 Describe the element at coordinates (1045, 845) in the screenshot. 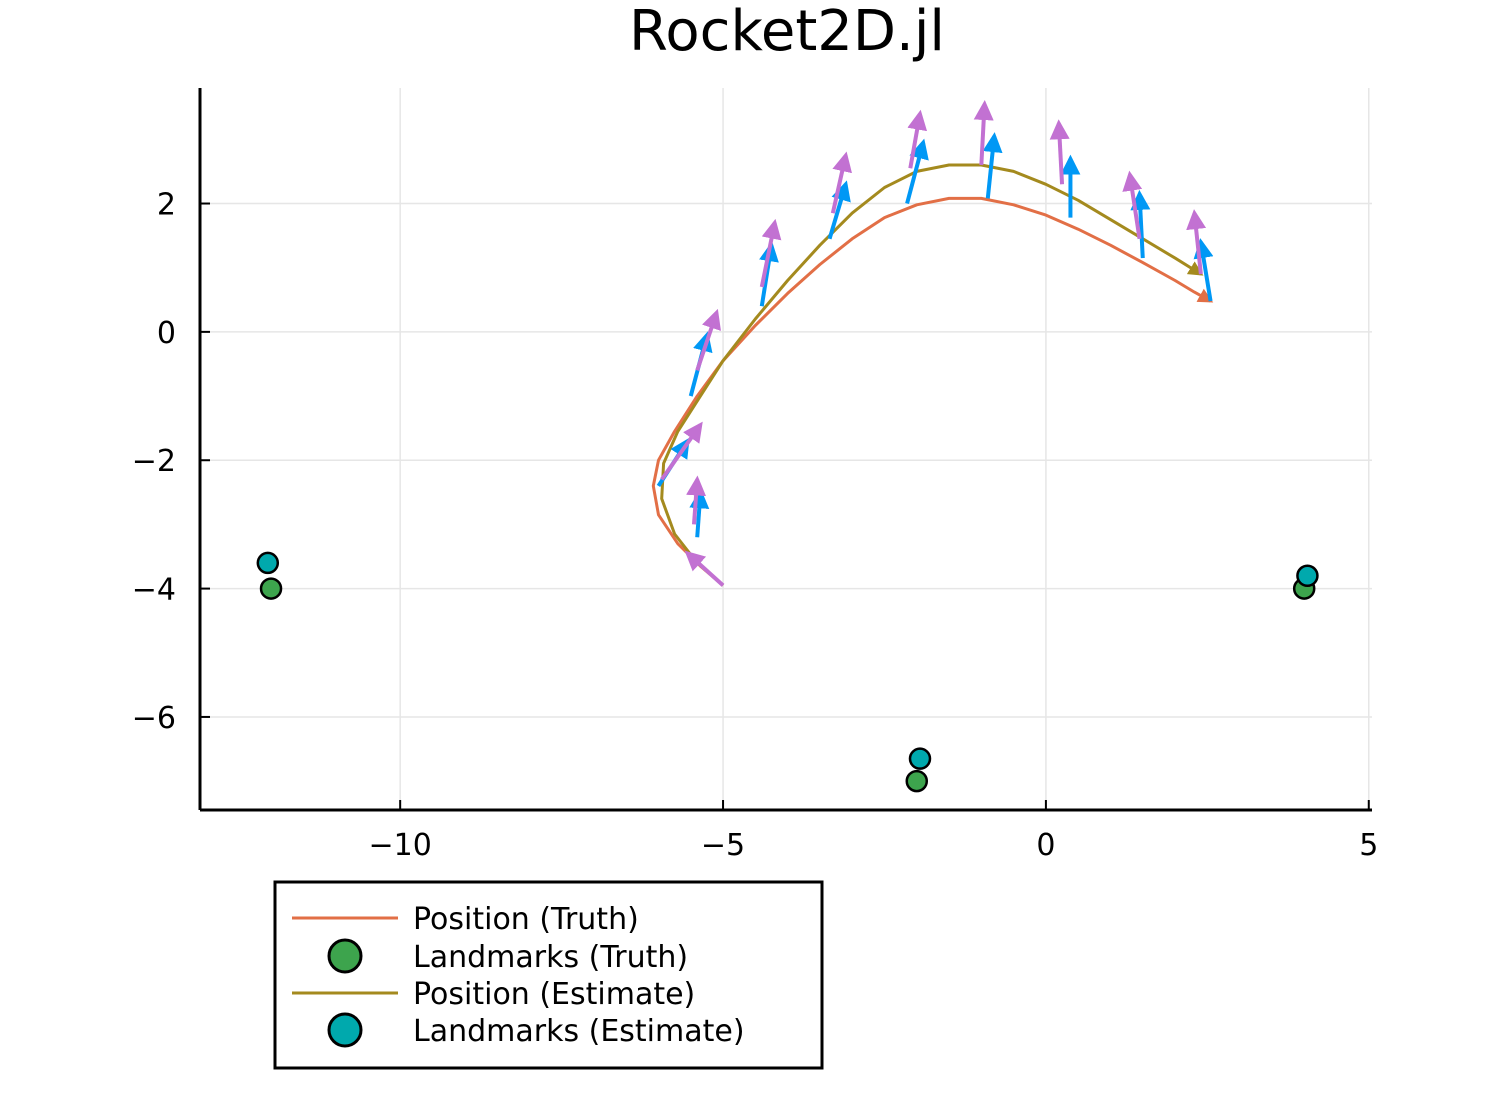

I see `x-tick-label: 0` at that location.